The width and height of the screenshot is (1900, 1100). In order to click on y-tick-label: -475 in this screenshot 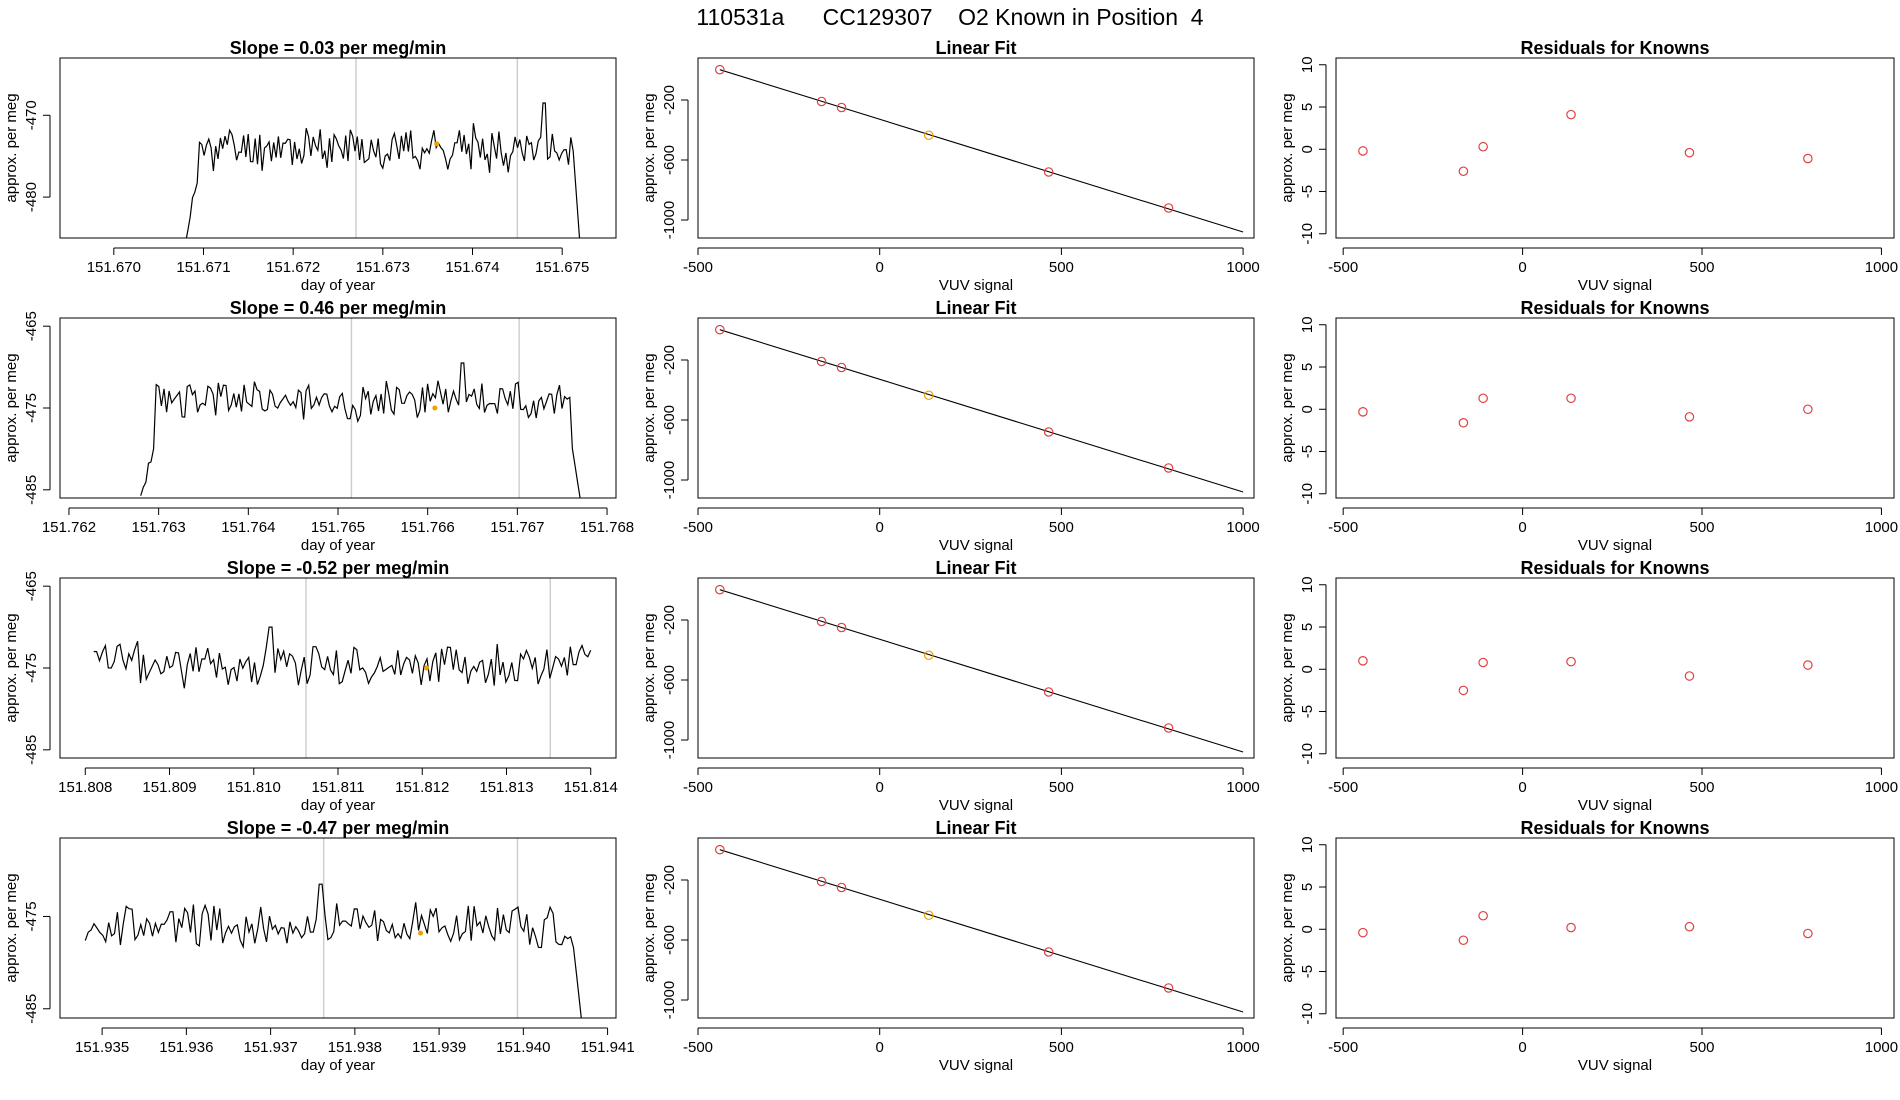, I will do `click(31, 916)`.